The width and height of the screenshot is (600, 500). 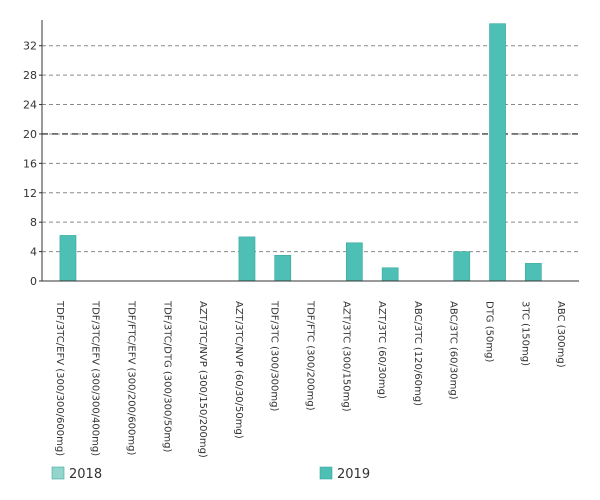 What do you see at coordinates (417, 353) in the screenshot?
I see `x-category-label: ABC/3TC (120/60mg)` at bounding box center [417, 353].